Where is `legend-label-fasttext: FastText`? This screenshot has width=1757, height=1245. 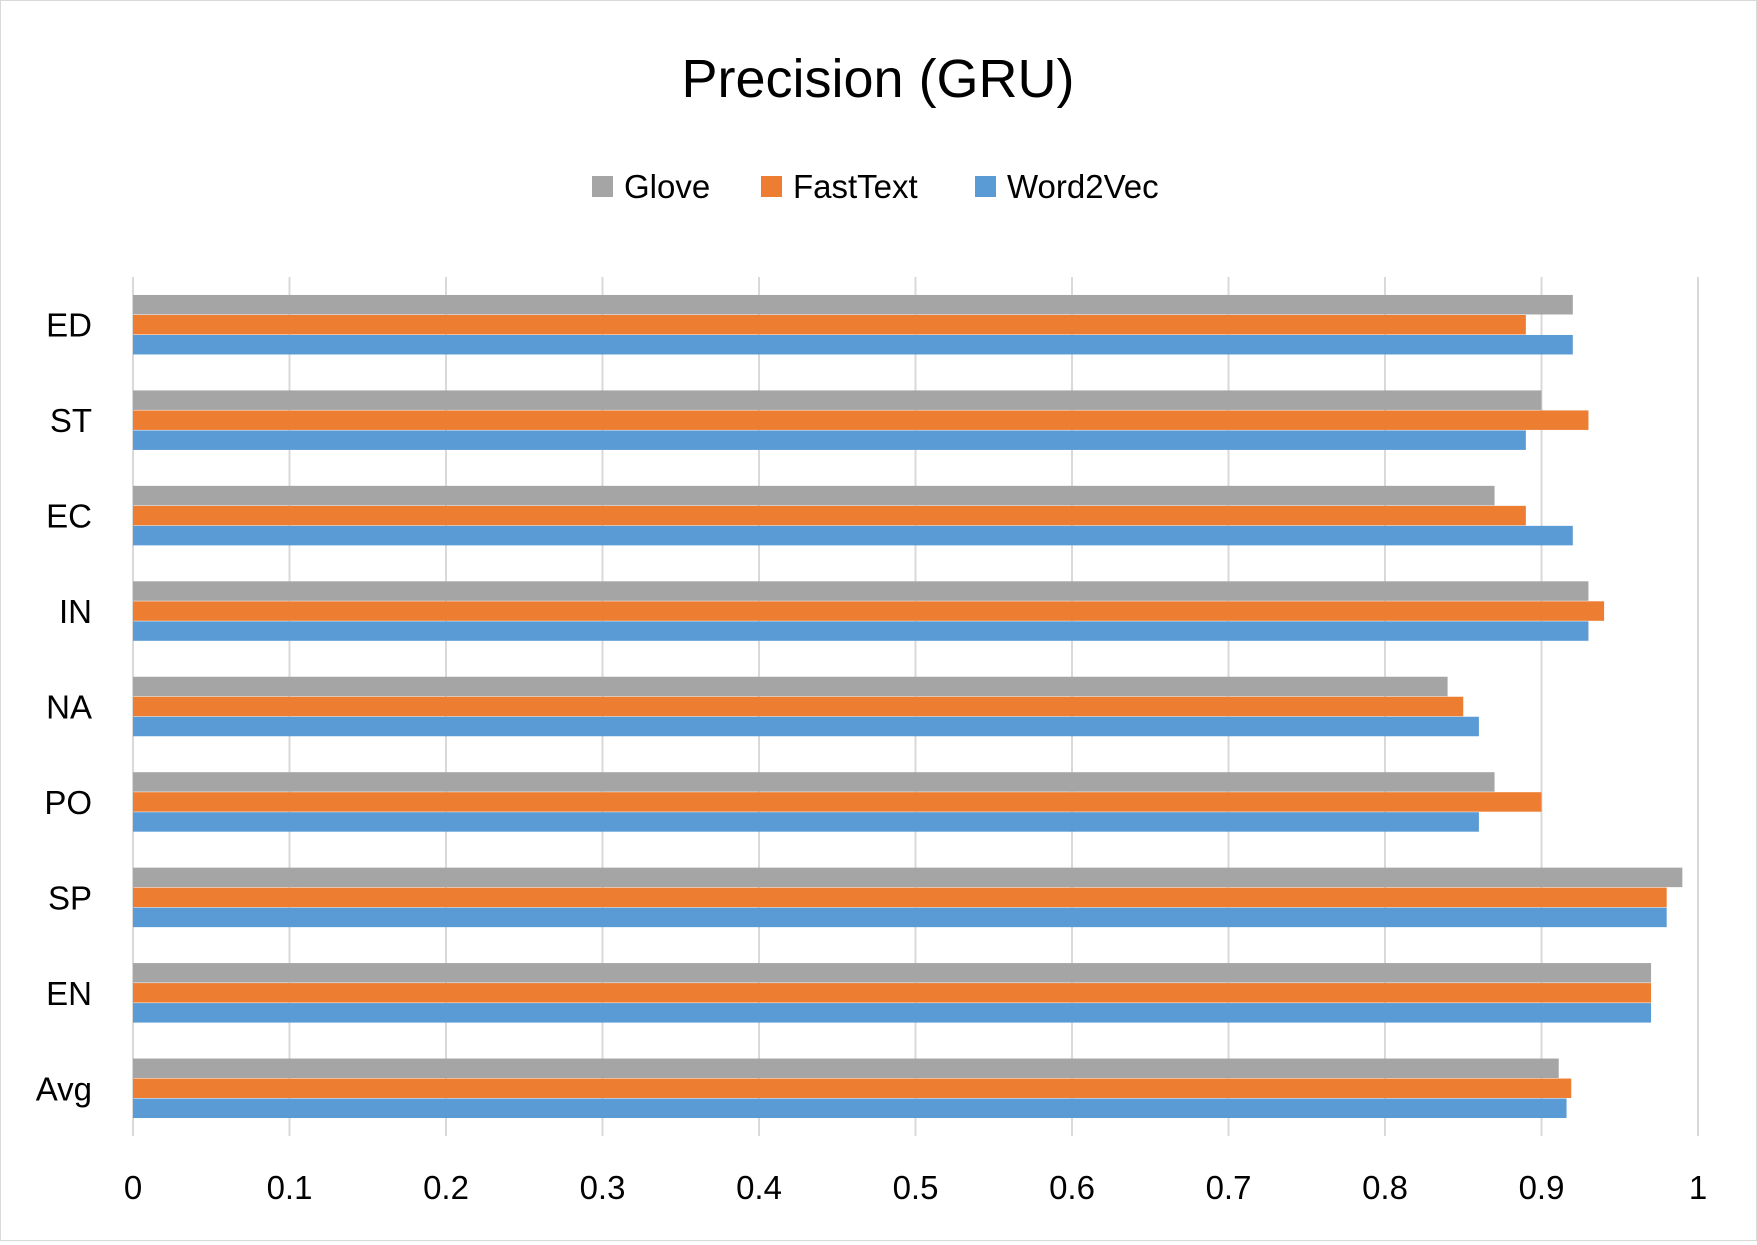 legend-label-fasttext: FastText is located at coordinates (855, 186).